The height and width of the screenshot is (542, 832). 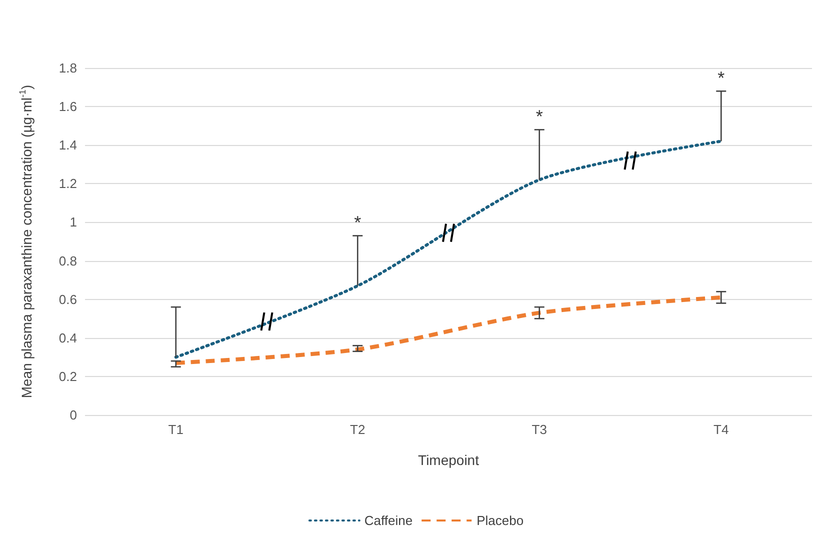 What do you see at coordinates (67, 145) in the screenshot?
I see `y-tick-label: 1.4` at bounding box center [67, 145].